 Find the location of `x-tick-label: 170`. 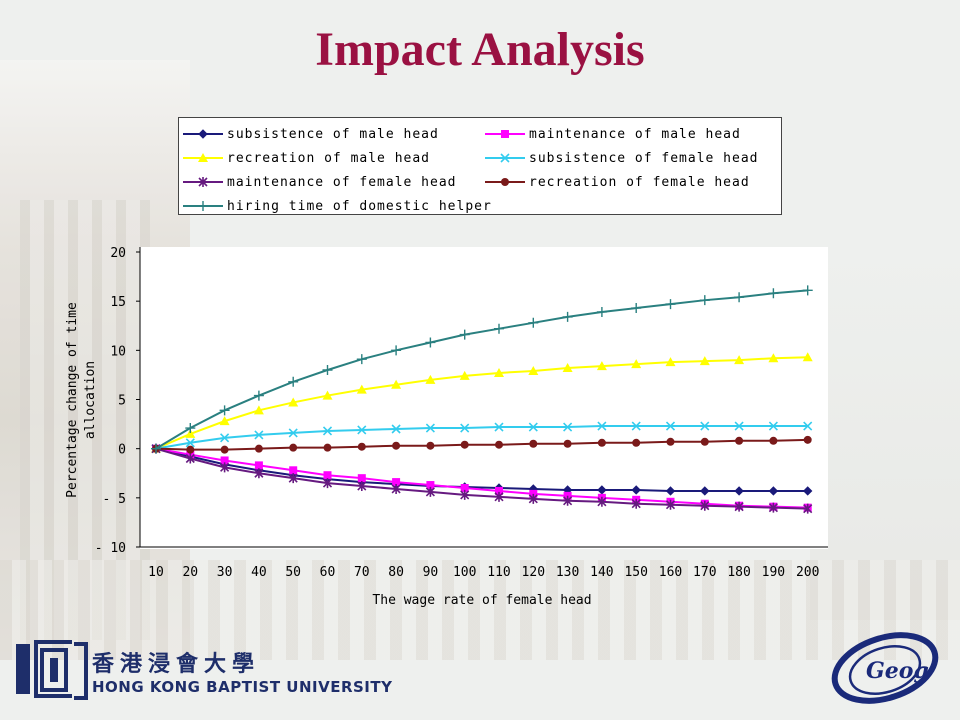

x-tick-label: 170 is located at coordinates (704, 572).